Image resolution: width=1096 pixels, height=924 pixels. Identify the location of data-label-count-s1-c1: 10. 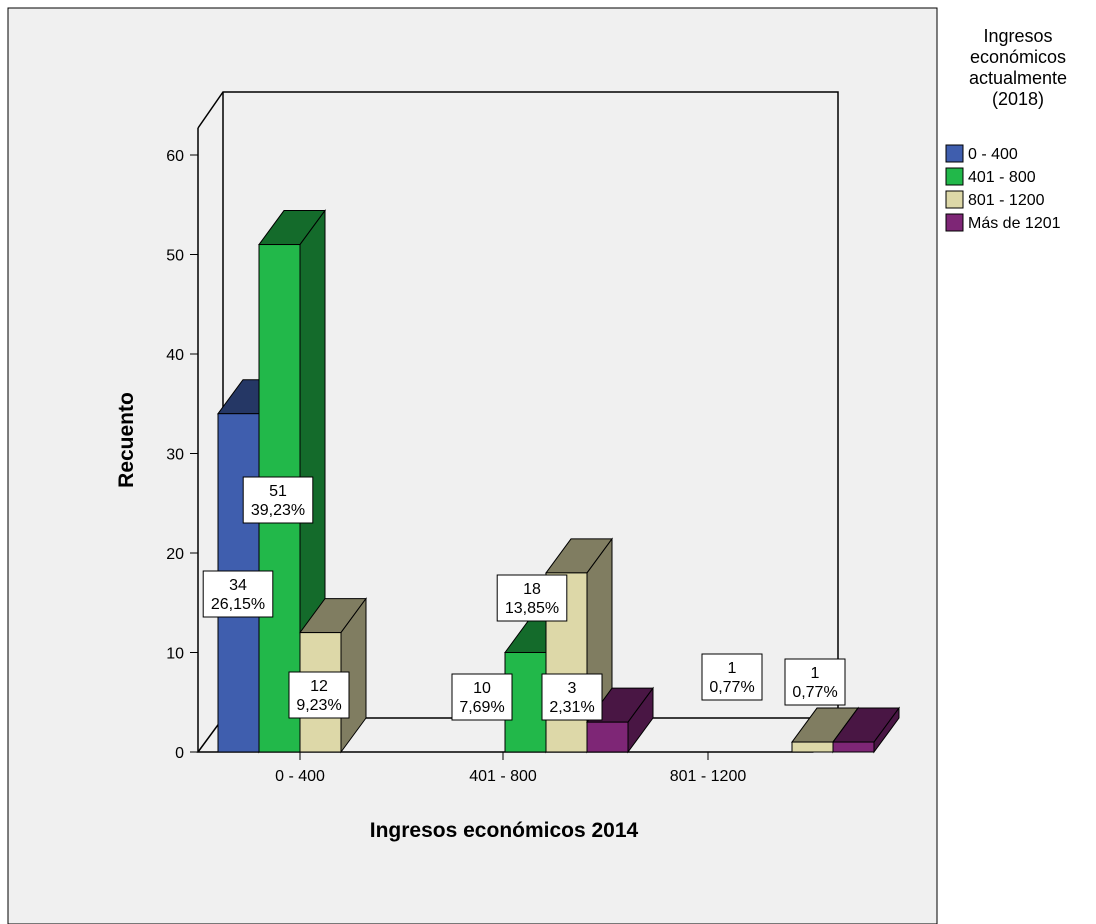
(482, 688).